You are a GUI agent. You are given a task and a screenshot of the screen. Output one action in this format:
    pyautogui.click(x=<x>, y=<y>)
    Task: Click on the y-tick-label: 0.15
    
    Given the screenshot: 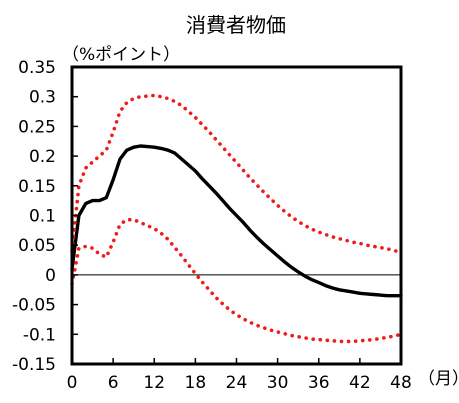 What is the action you would take?
    pyautogui.click(x=37, y=187)
    